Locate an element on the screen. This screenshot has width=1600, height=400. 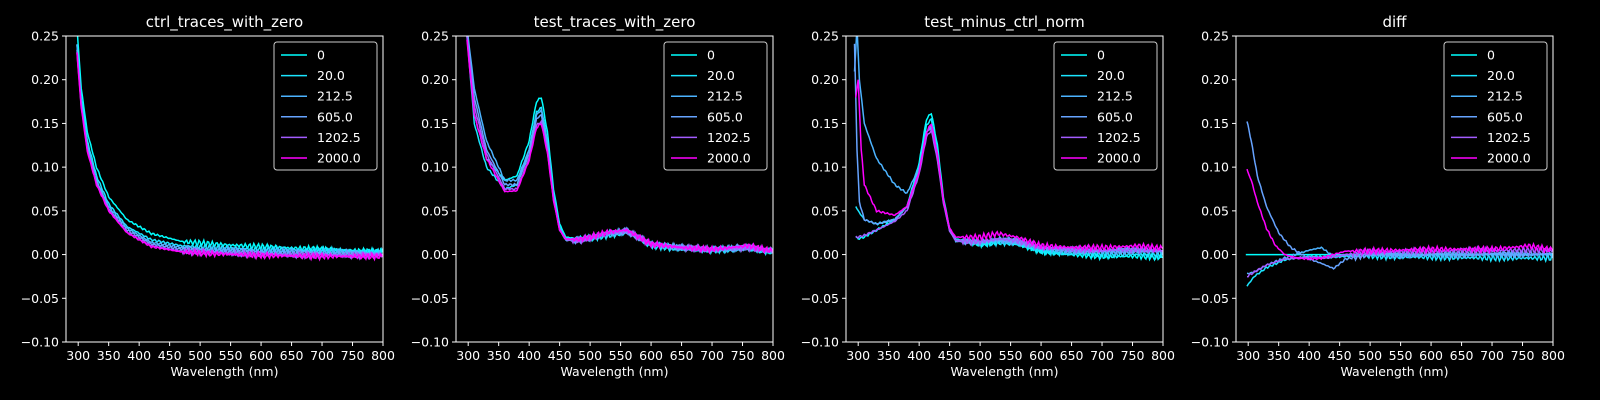
chart-title: test_minus_ctrl_norm is located at coordinates (1004, 22).